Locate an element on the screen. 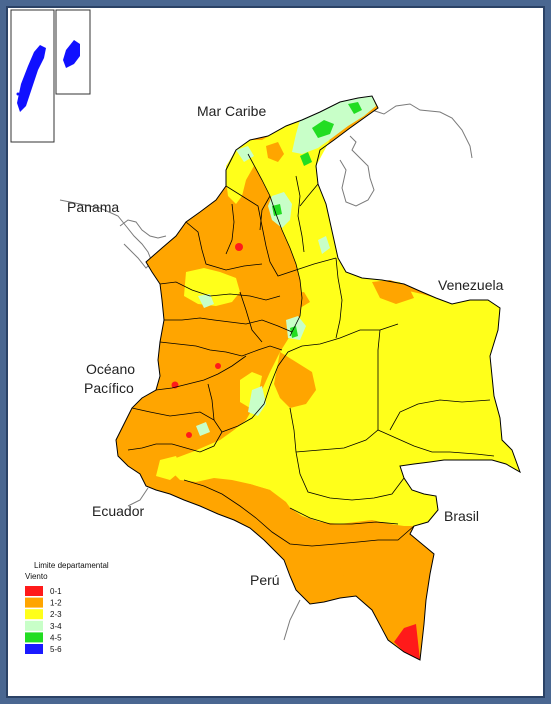 Image resolution: width=551 pixels, height=704 pixels. legend-label-2: 1-2 is located at coordinates (56, 603).